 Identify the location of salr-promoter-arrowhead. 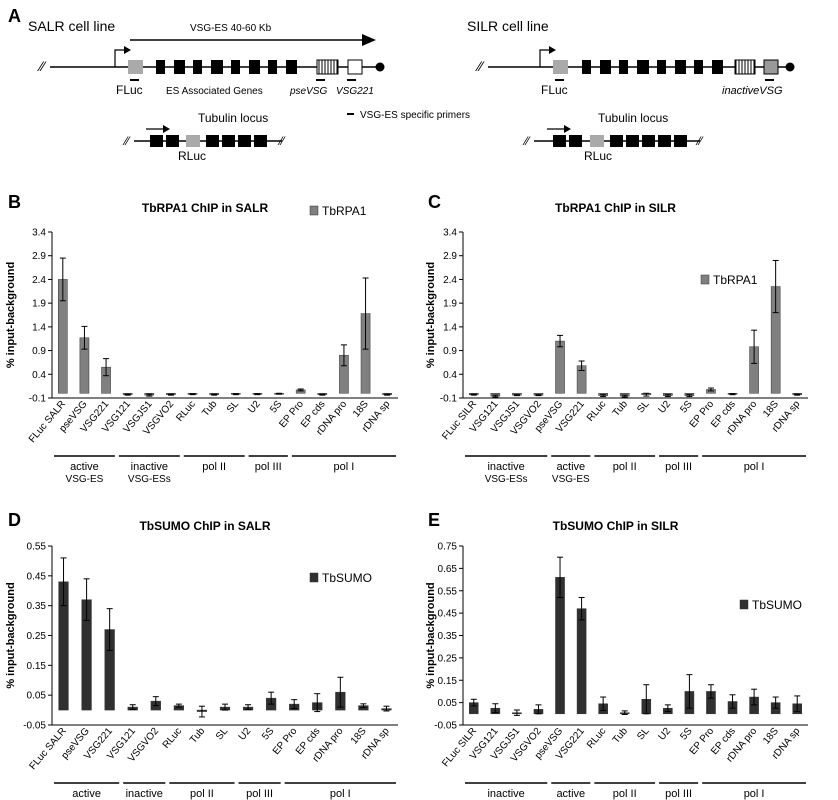
(127, 50).